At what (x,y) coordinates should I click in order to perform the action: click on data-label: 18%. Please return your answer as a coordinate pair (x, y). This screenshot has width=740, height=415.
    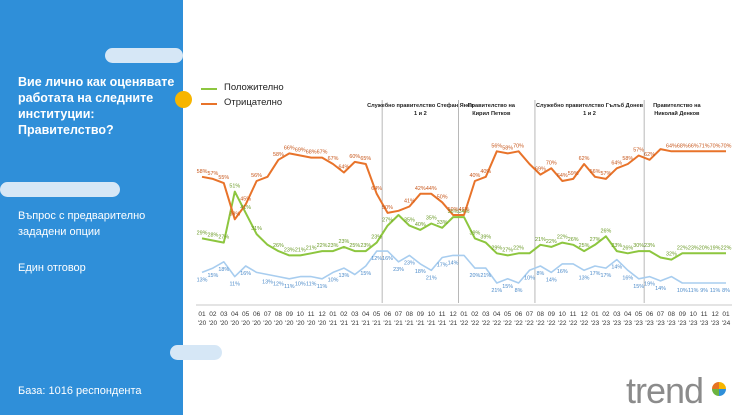
    Looking at the image, I should click on (223, 270).